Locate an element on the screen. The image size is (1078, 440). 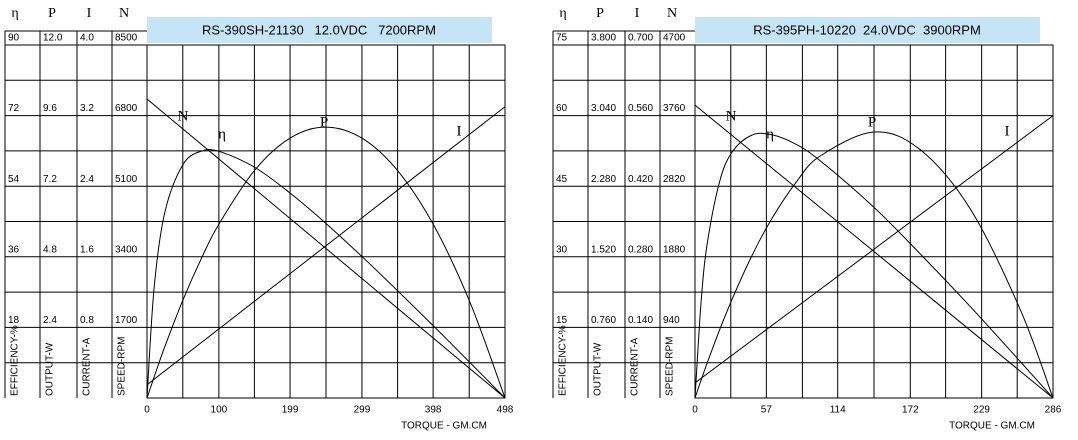
y-tick-label: 1.6 is located at coordinates (87, 249).